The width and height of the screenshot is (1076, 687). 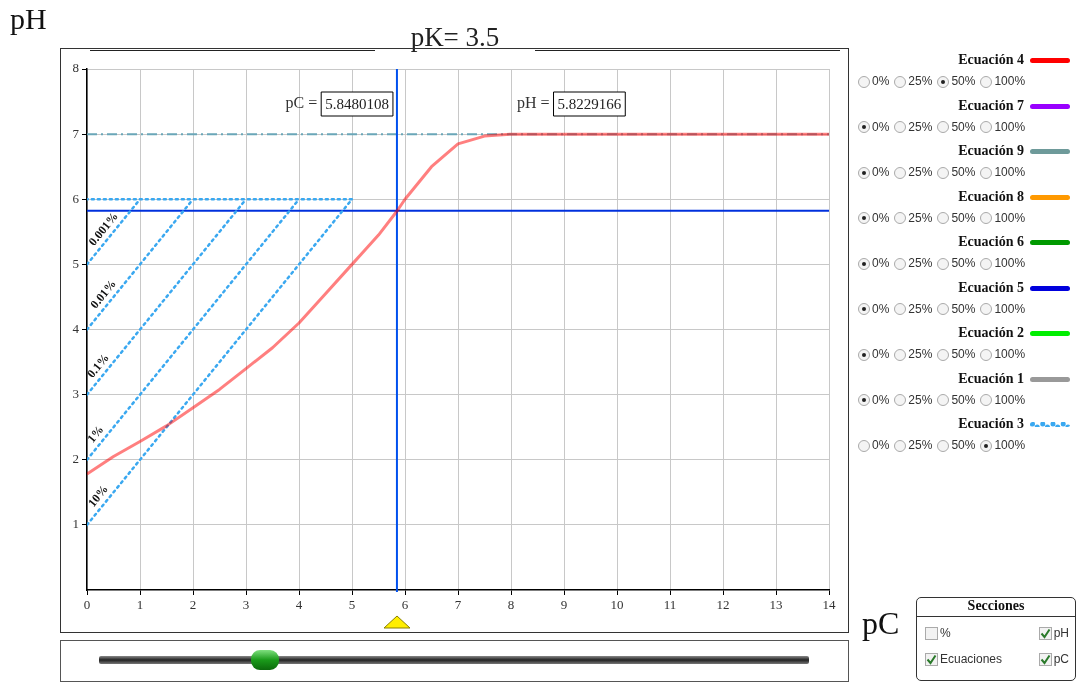 What do you see at coordinates (991, 197) in the screenshot?
I see `legend-label: Ecuación 8` at bounding box center [991, 197].